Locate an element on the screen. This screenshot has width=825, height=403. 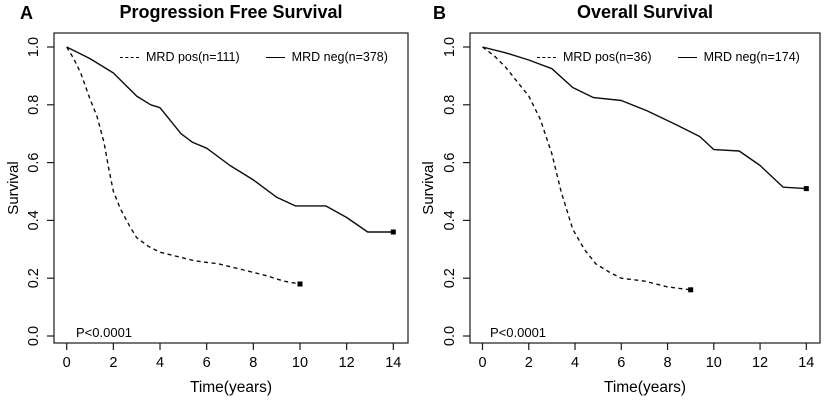
legend-item-mrd-pos: MRD pos(n=36) is located at coordinates (594, 57).